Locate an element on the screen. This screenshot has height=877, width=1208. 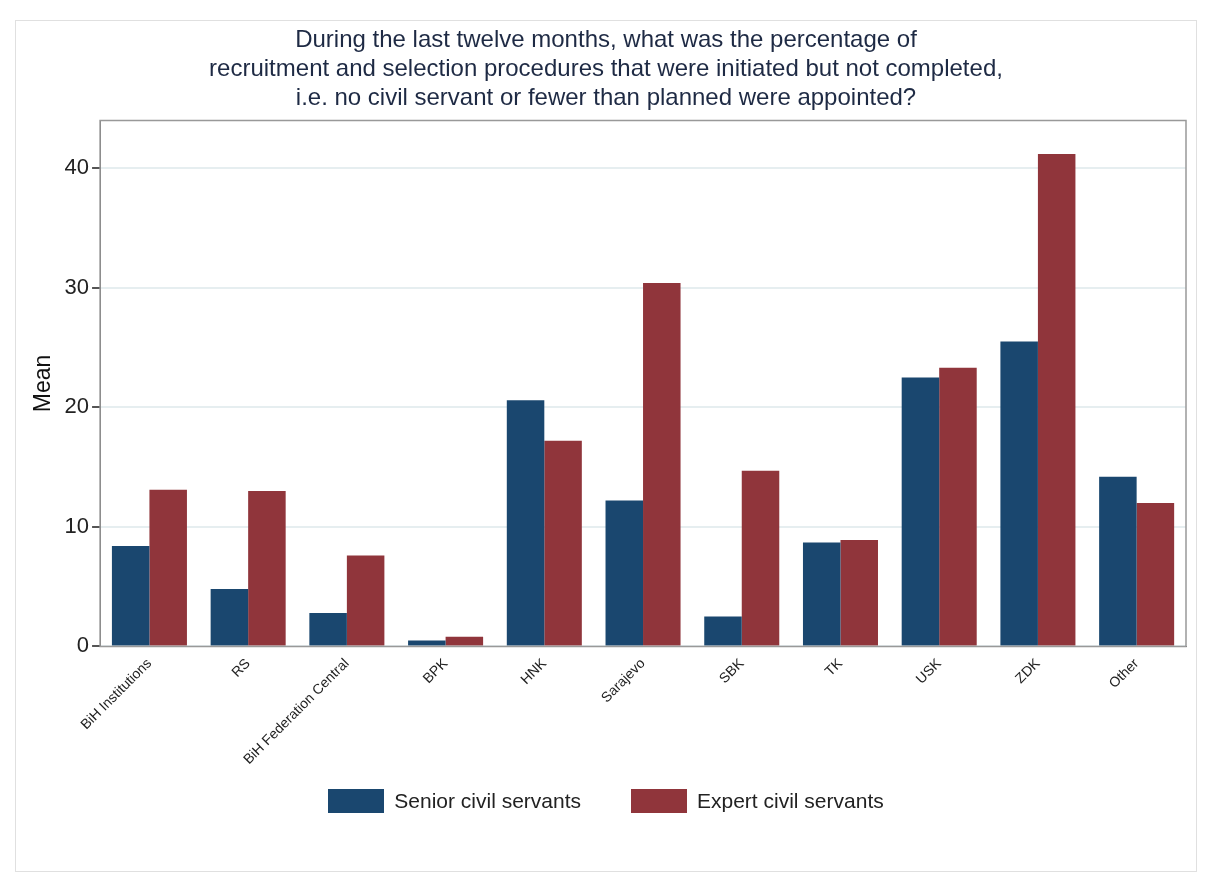
chart-title: During the last twelve months, what was the percentage of recruitment and selection procedures that were initiated but not completed, i.e. no civil servant or fewer than planned were appointed? is located at coordinates (606, 67).